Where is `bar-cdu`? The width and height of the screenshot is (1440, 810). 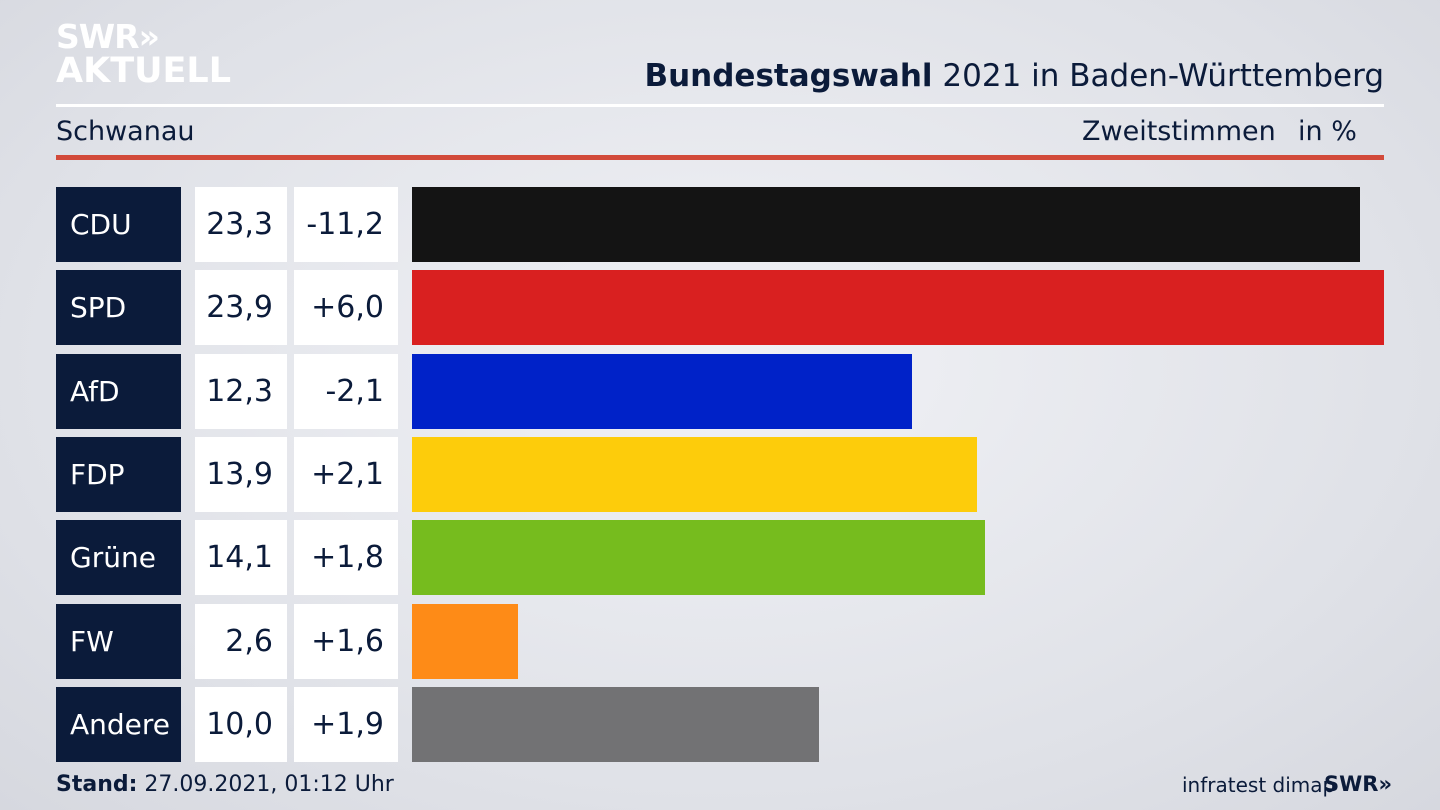 bar-cdu is located at coordinates (886, 224).